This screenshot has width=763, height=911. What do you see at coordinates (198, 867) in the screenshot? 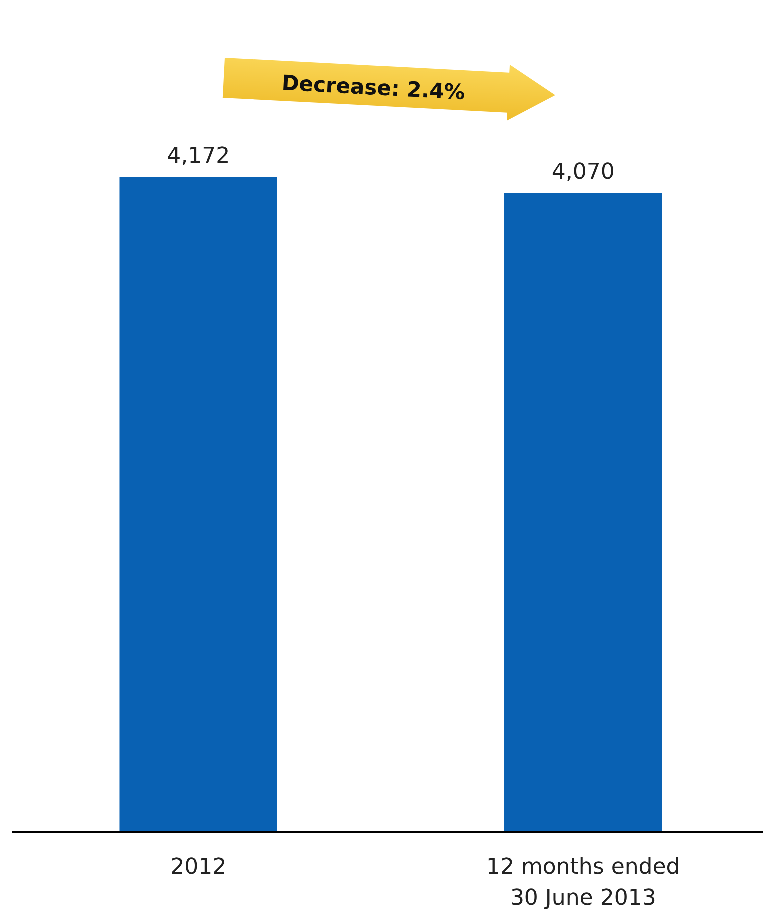
I see `x-tick-label: 2012` at bounding box center [198, 867].